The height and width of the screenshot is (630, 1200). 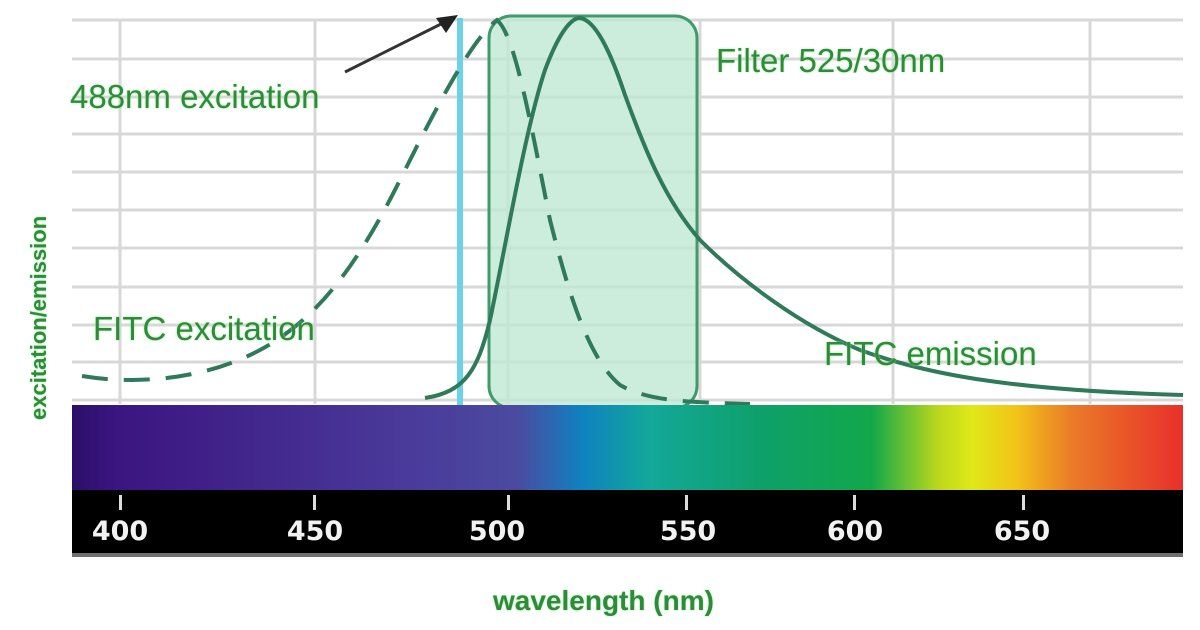 I want to click on tick-label-450: 450, so click(x=315, y=531).